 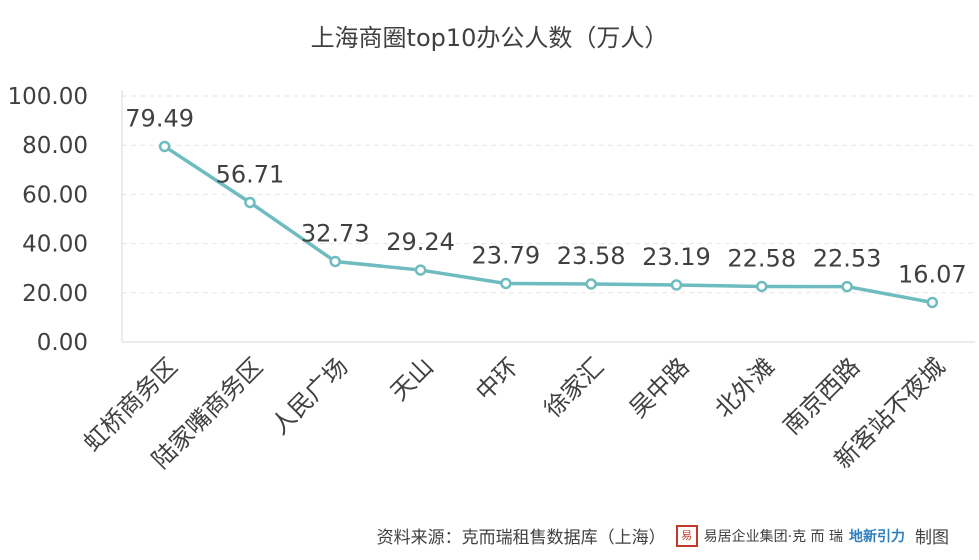 I want to click on footer: 资料来源：克而瑞租售数据库（上海） 易 易居企业集团·克 而 瑞 地新引力 制图, so click(x=663, y=535).